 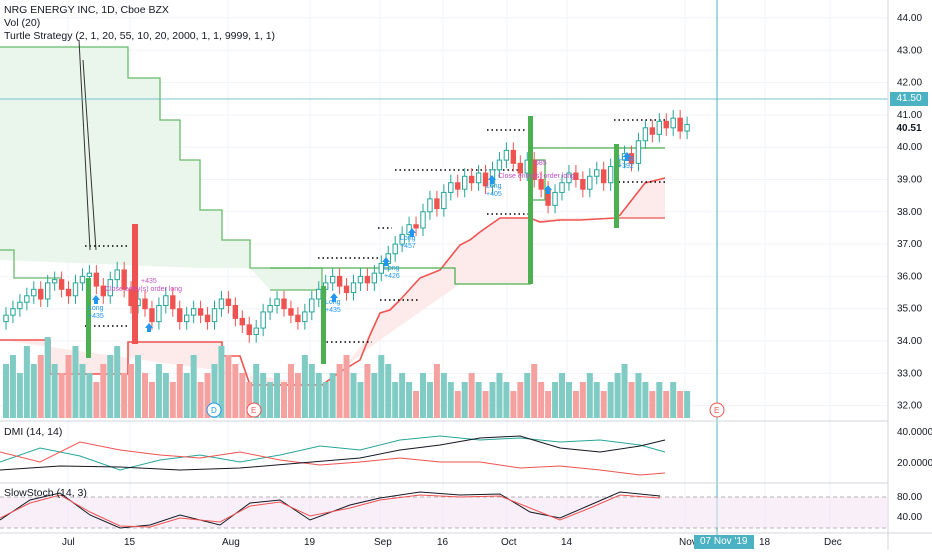 What do you see at coordinates (833, 542) in the screenshot?
I see `time-tick-label: Dec` at bounding box center [833, 542].